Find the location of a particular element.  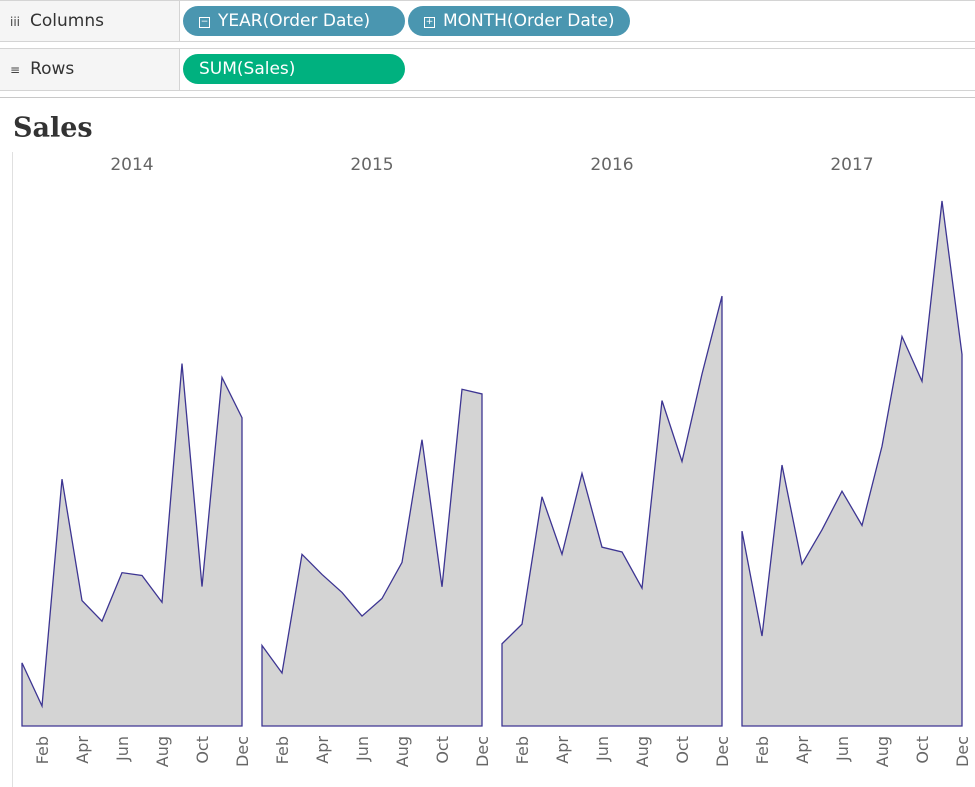

panel-header: 2014 is located at coordinates (131, 165).